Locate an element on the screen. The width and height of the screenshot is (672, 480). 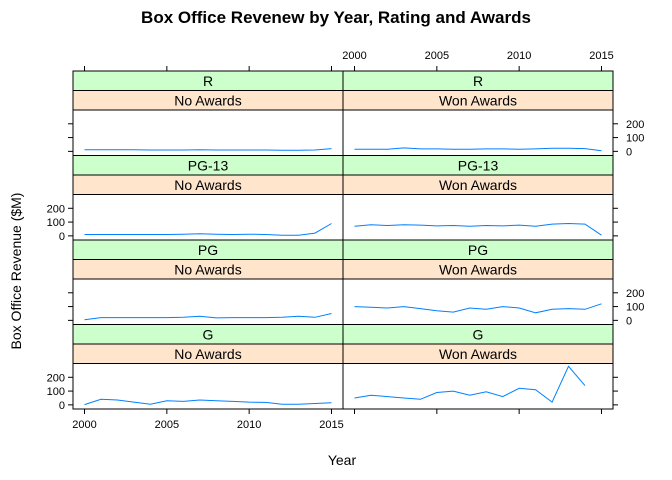
panel-g-no-awards: G No Awards is located at coordinates (208, 367).